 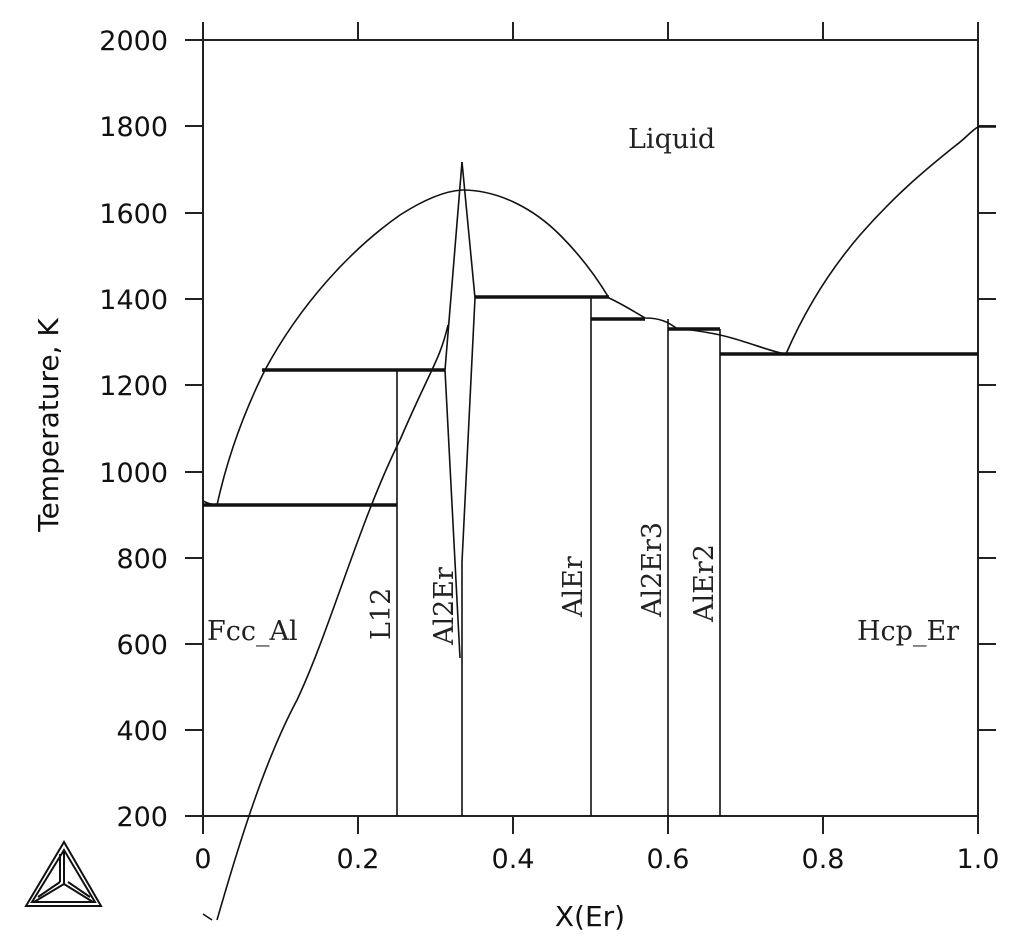 What do you see at coordinates (142, 645) in the screenshot?
I see `y-tick-label: 600` at bounding box center [142, 645].